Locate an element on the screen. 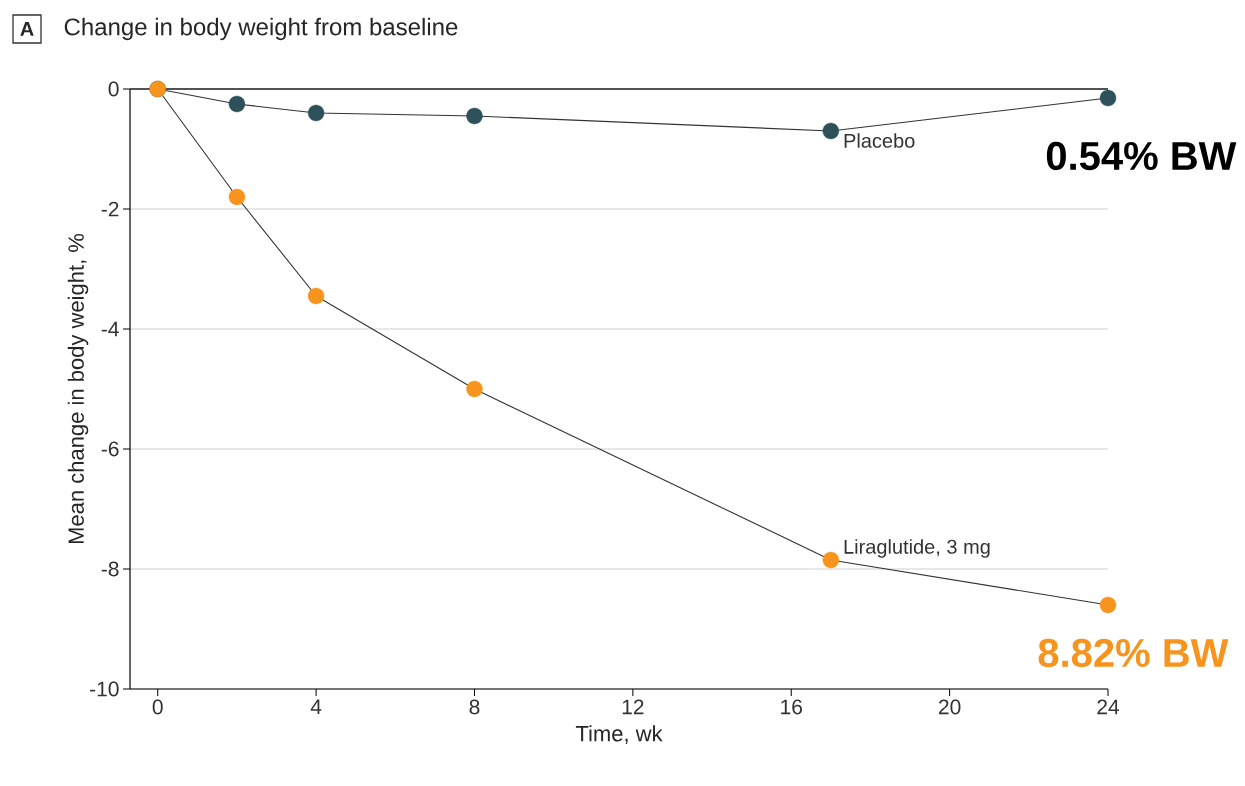 Image resolution: width=1245 pixels, height=786 pixels. series-label: Liraglutide, 3 mg is located at coordinates (917, 548).